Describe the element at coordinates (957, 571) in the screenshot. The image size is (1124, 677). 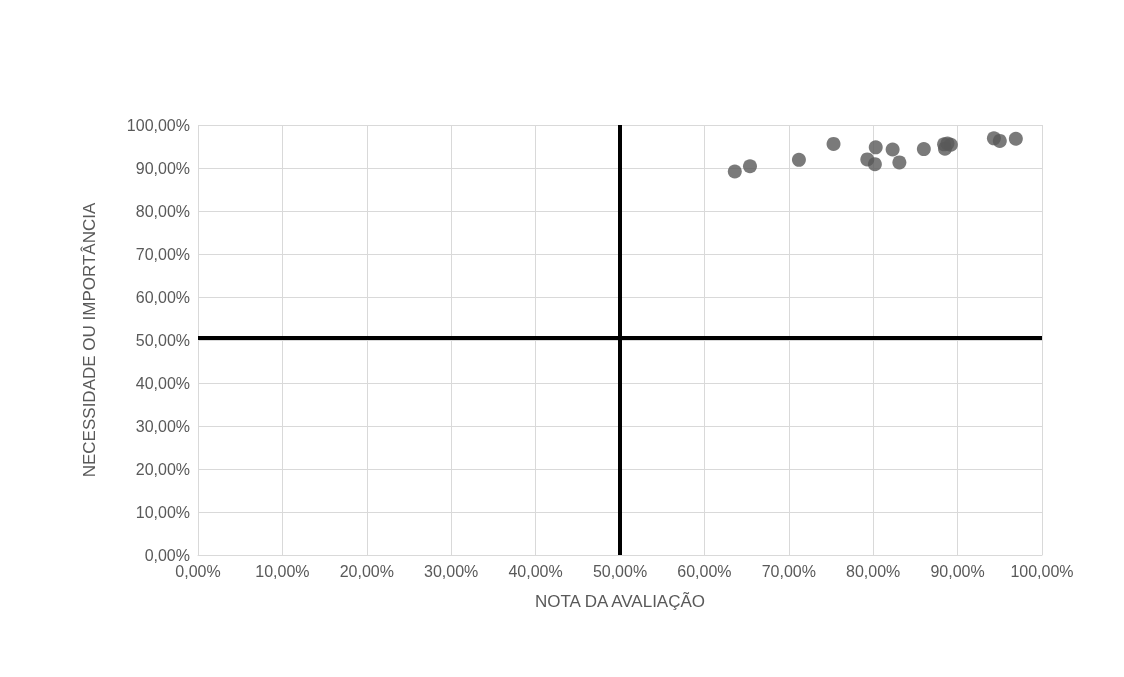
I see `x-tick-label: 90,00%` at that location.